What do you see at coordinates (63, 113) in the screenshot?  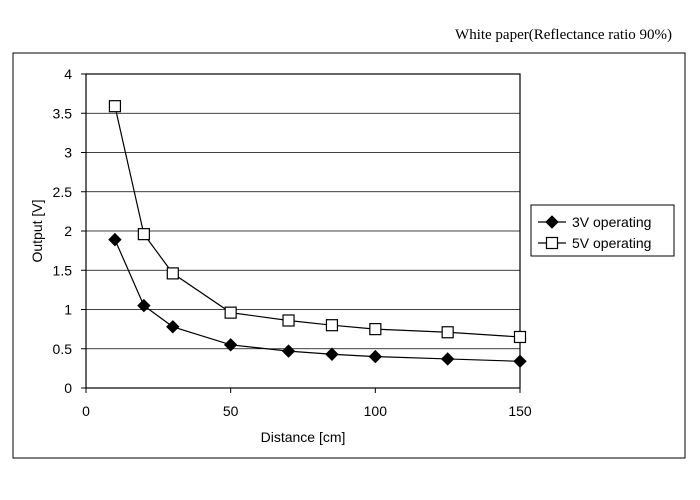 I see `y-tick-label: 3.5` at bounding box center [63, 113].